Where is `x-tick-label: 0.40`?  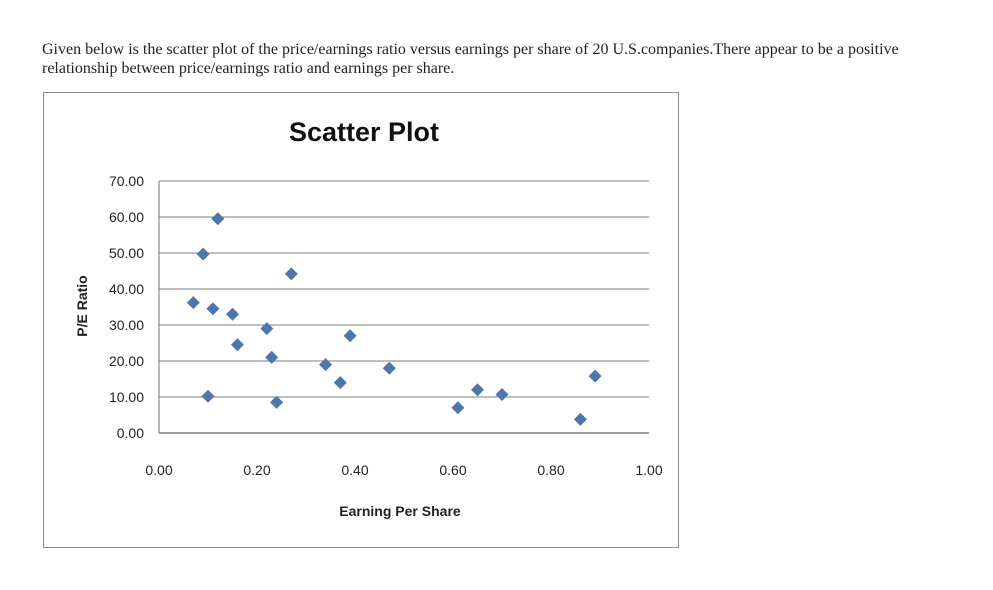 x-tick-label: 0.40 is located at coordinates (354, 470).